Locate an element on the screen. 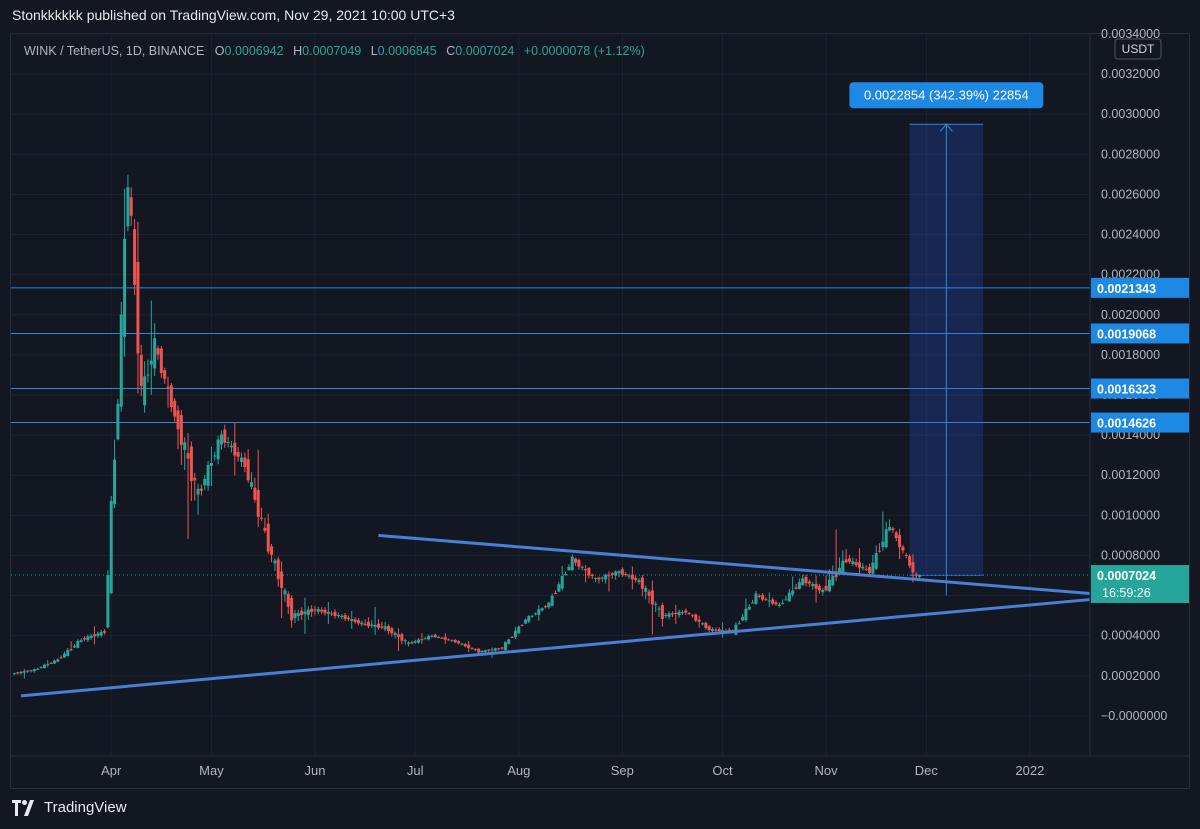 The image size is (1200, 829). currency-label: USDT is located at coordinates (1138, 49).